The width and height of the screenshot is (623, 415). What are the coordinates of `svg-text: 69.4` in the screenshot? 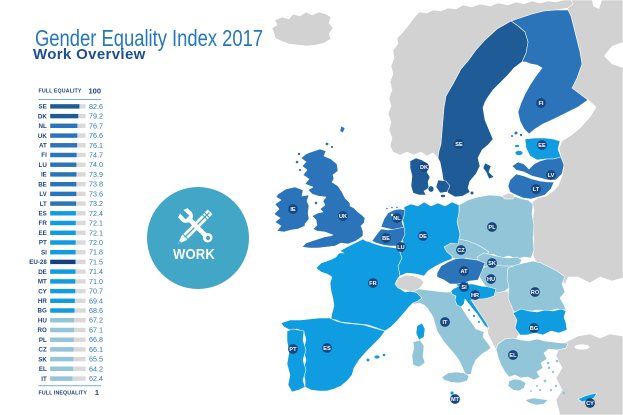 It's located at (96, 300).